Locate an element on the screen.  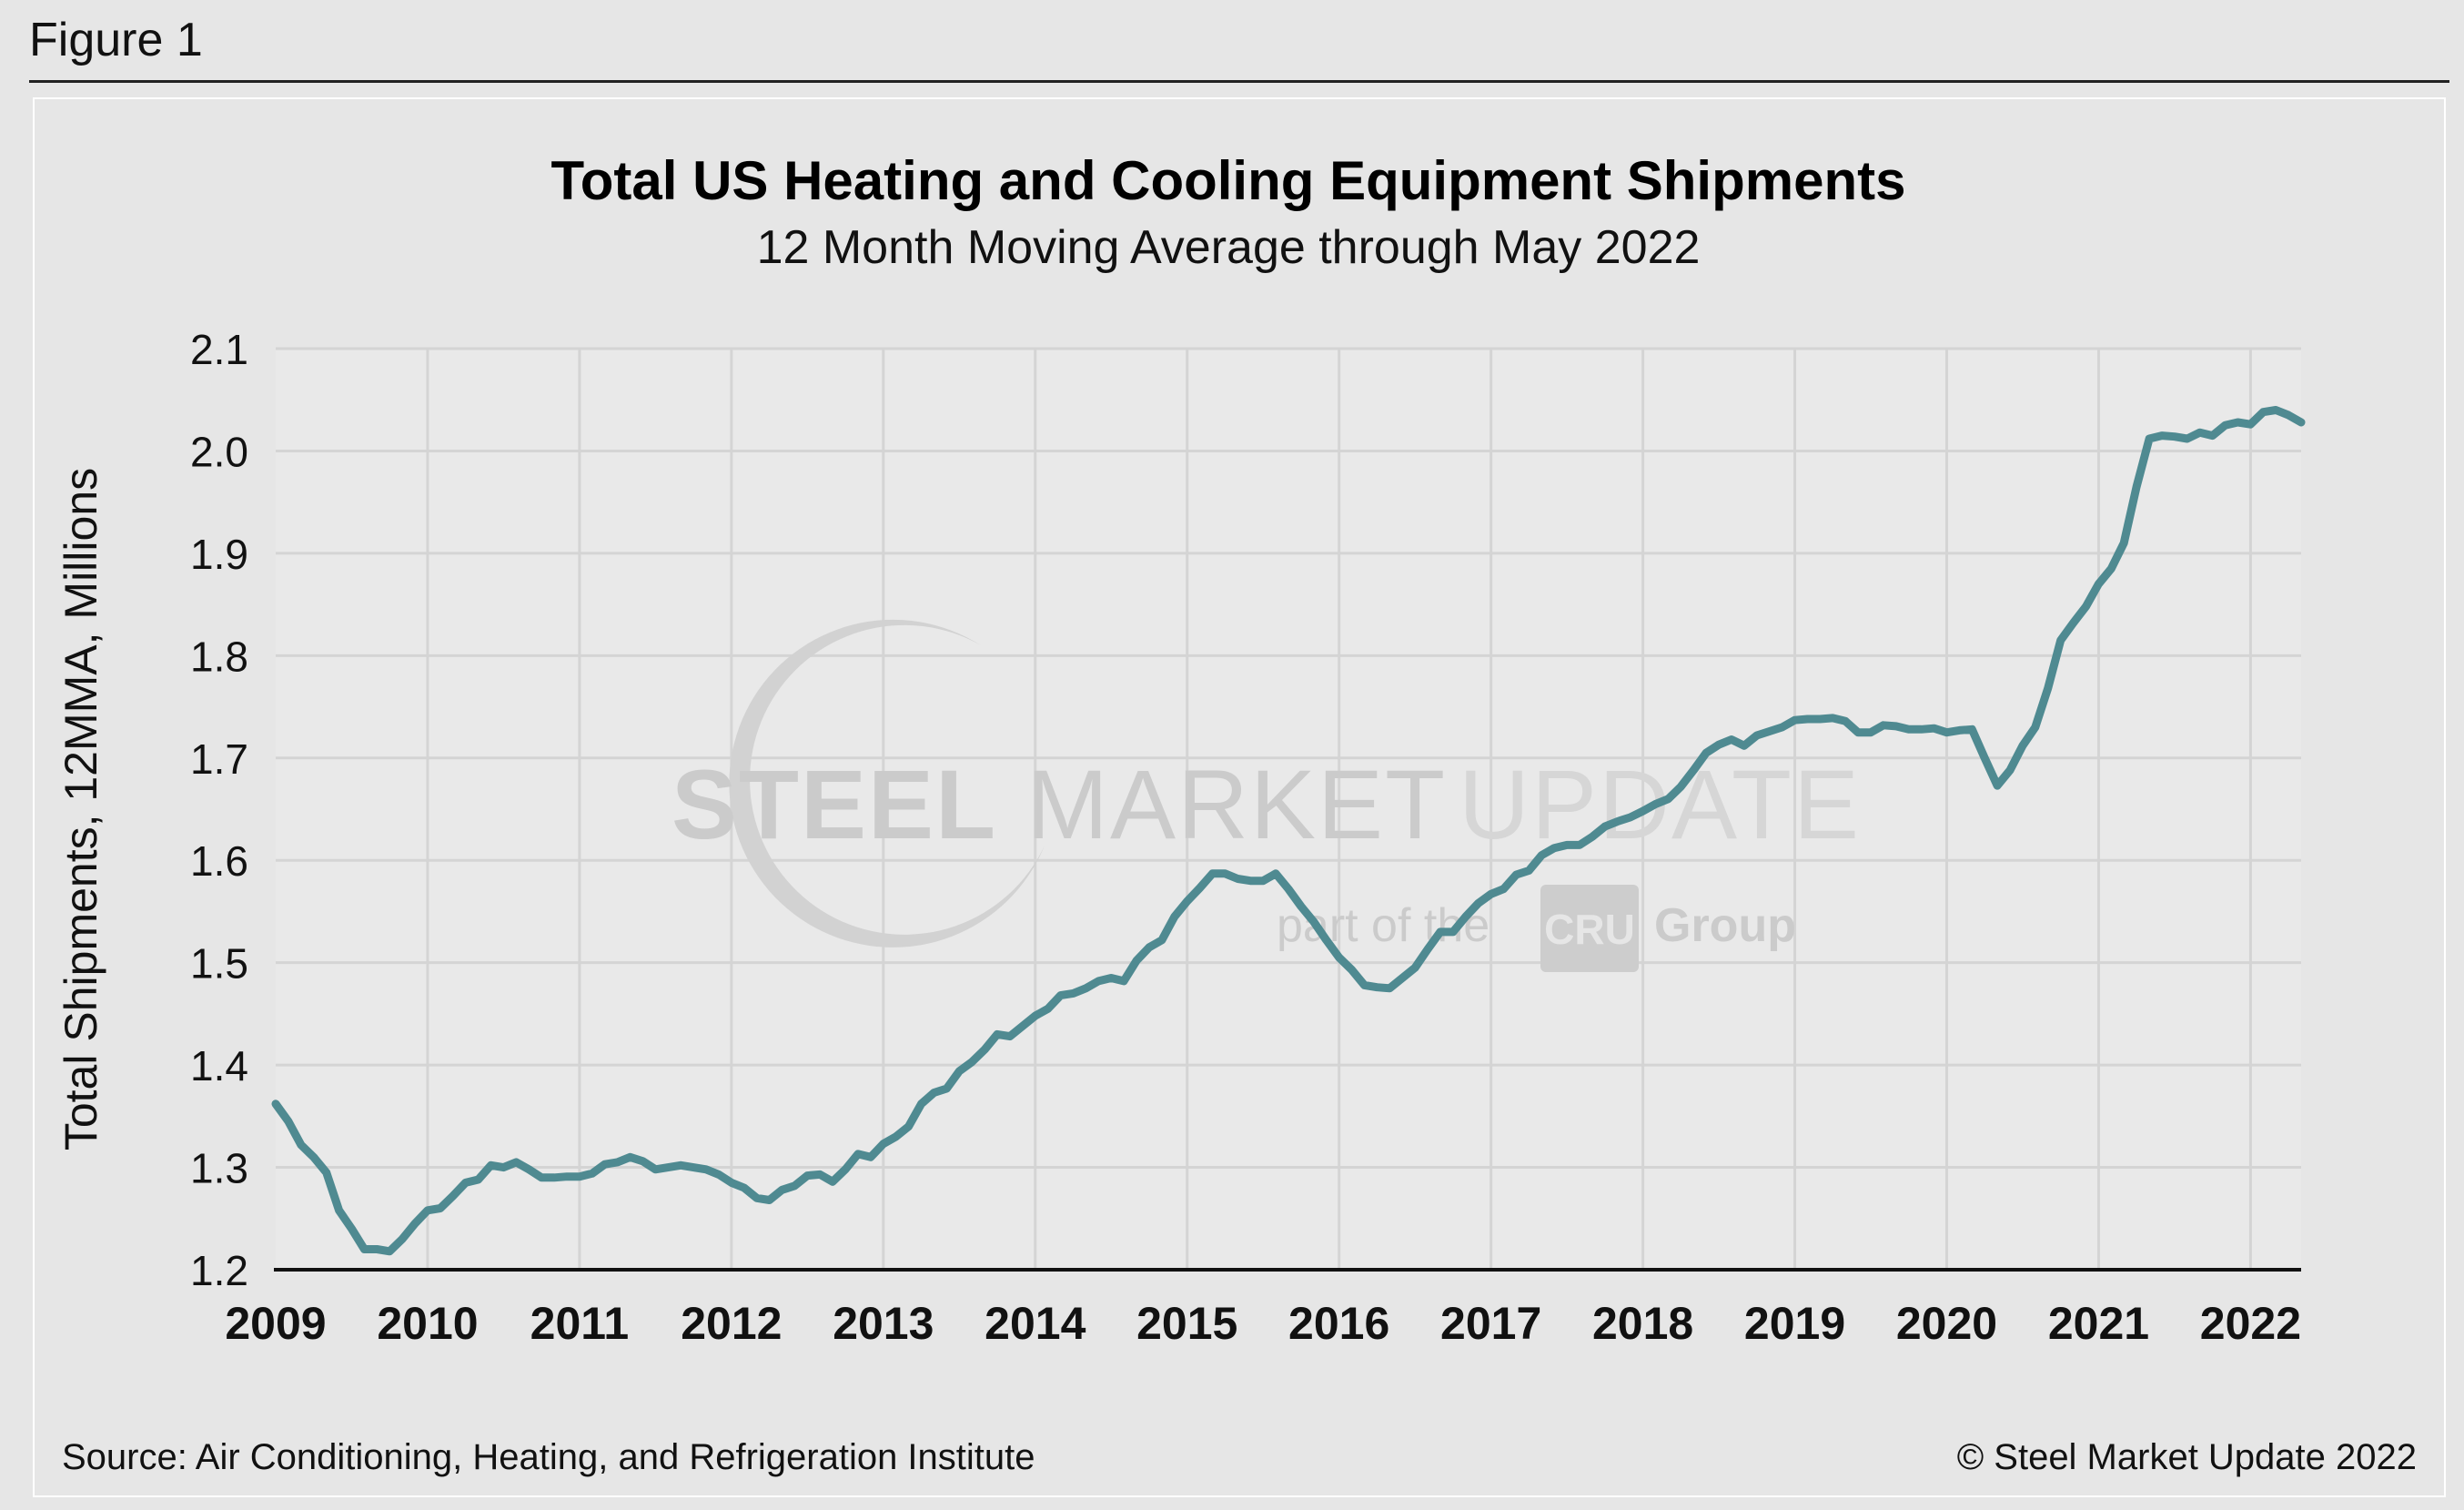
x-tick-label: 2011 is located at coordinates (579, 1323).